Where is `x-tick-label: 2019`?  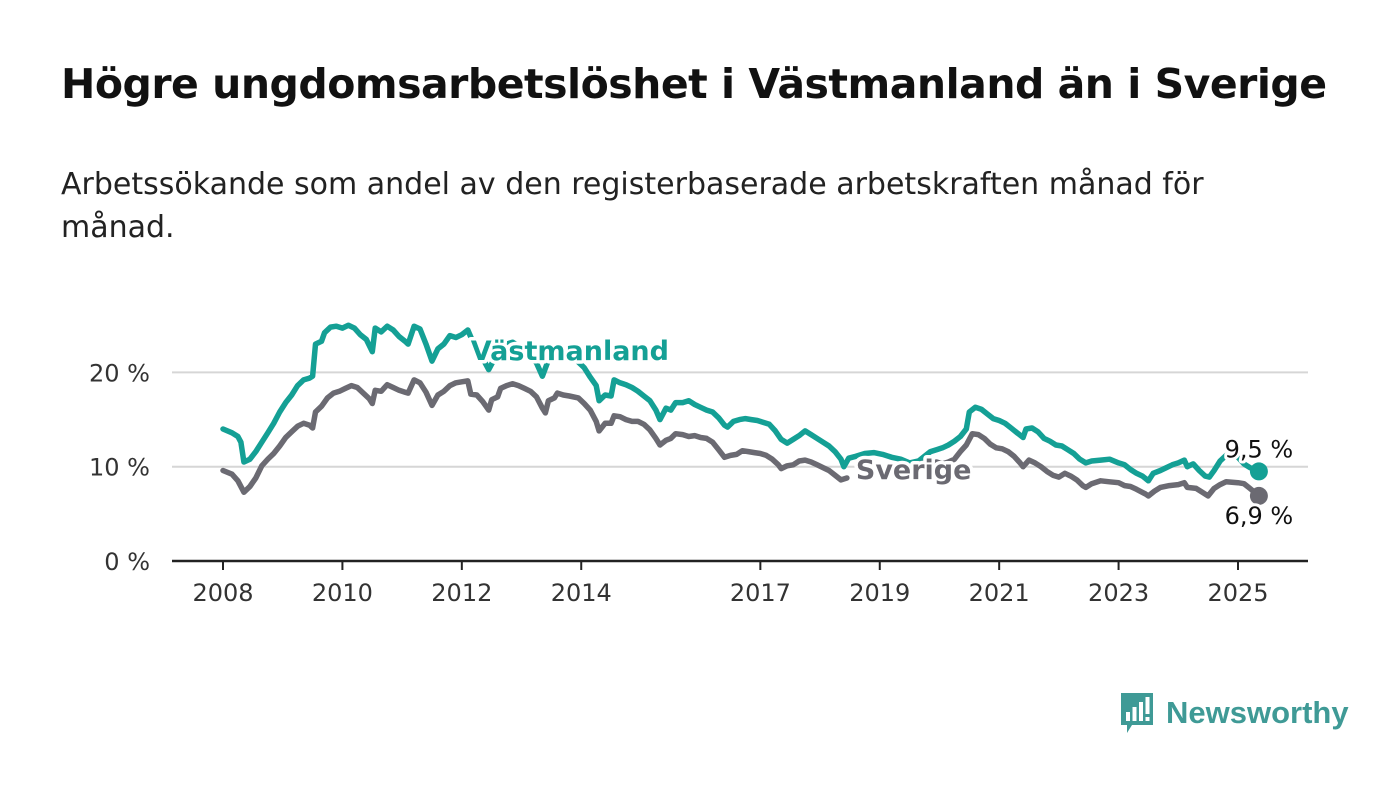 x-tick-label: 2019 is located at coordinates (879, 593).